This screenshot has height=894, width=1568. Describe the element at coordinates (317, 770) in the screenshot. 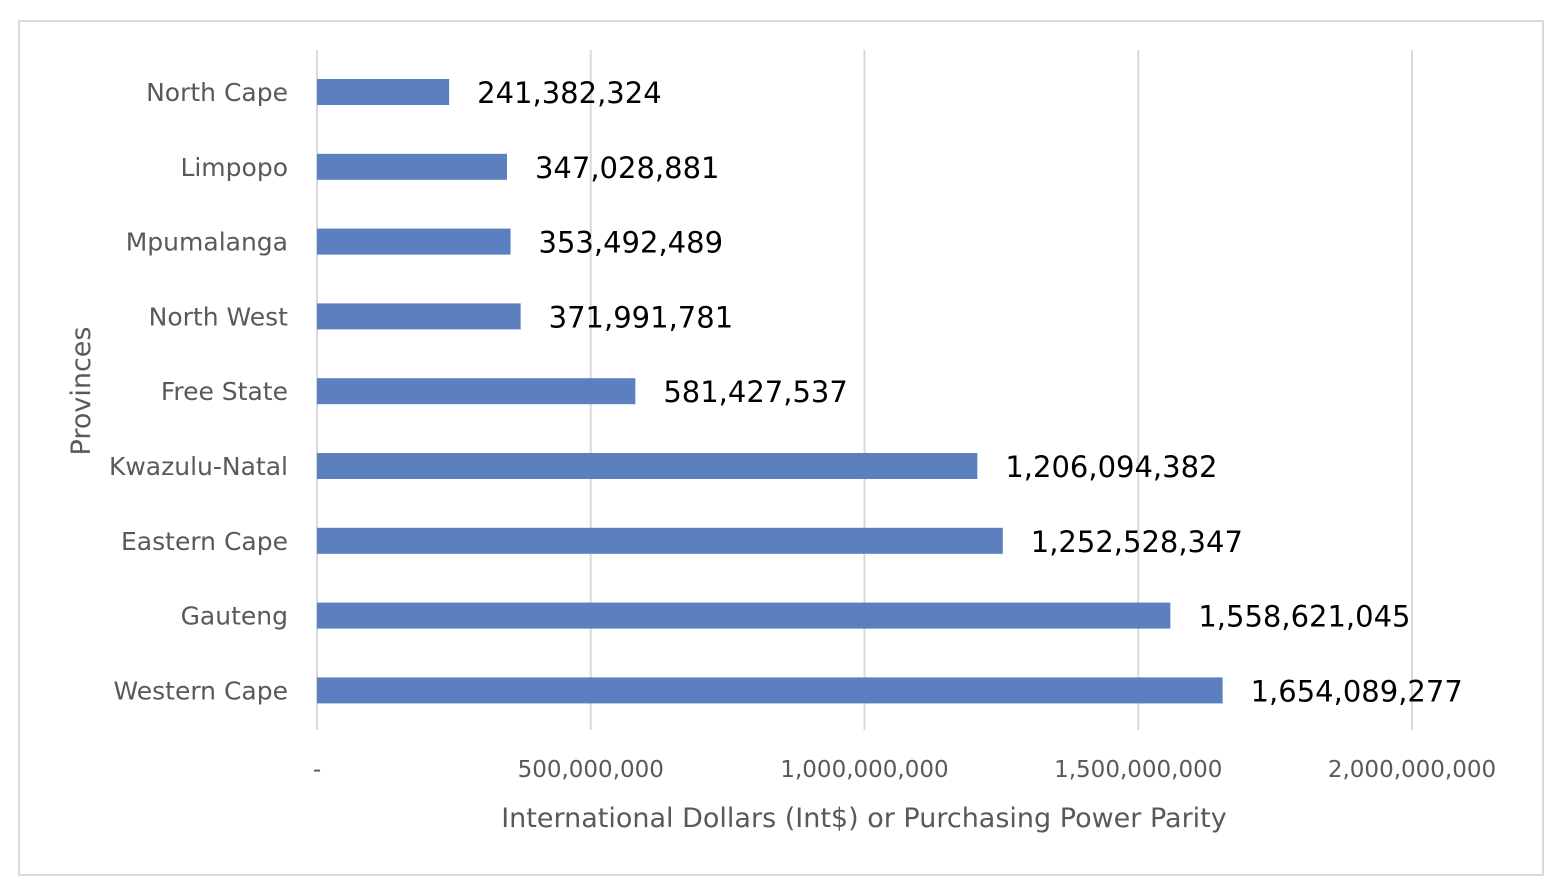

I see `x-tick-label: -` at that location.